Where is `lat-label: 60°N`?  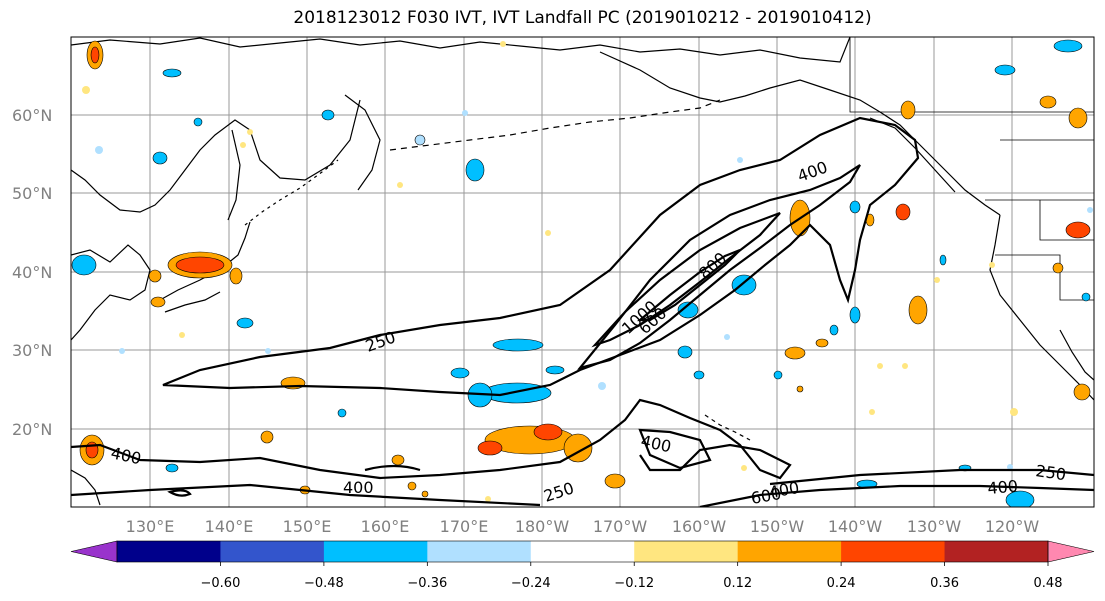
lat-label: 60°N is located at coordinates (32, 115).